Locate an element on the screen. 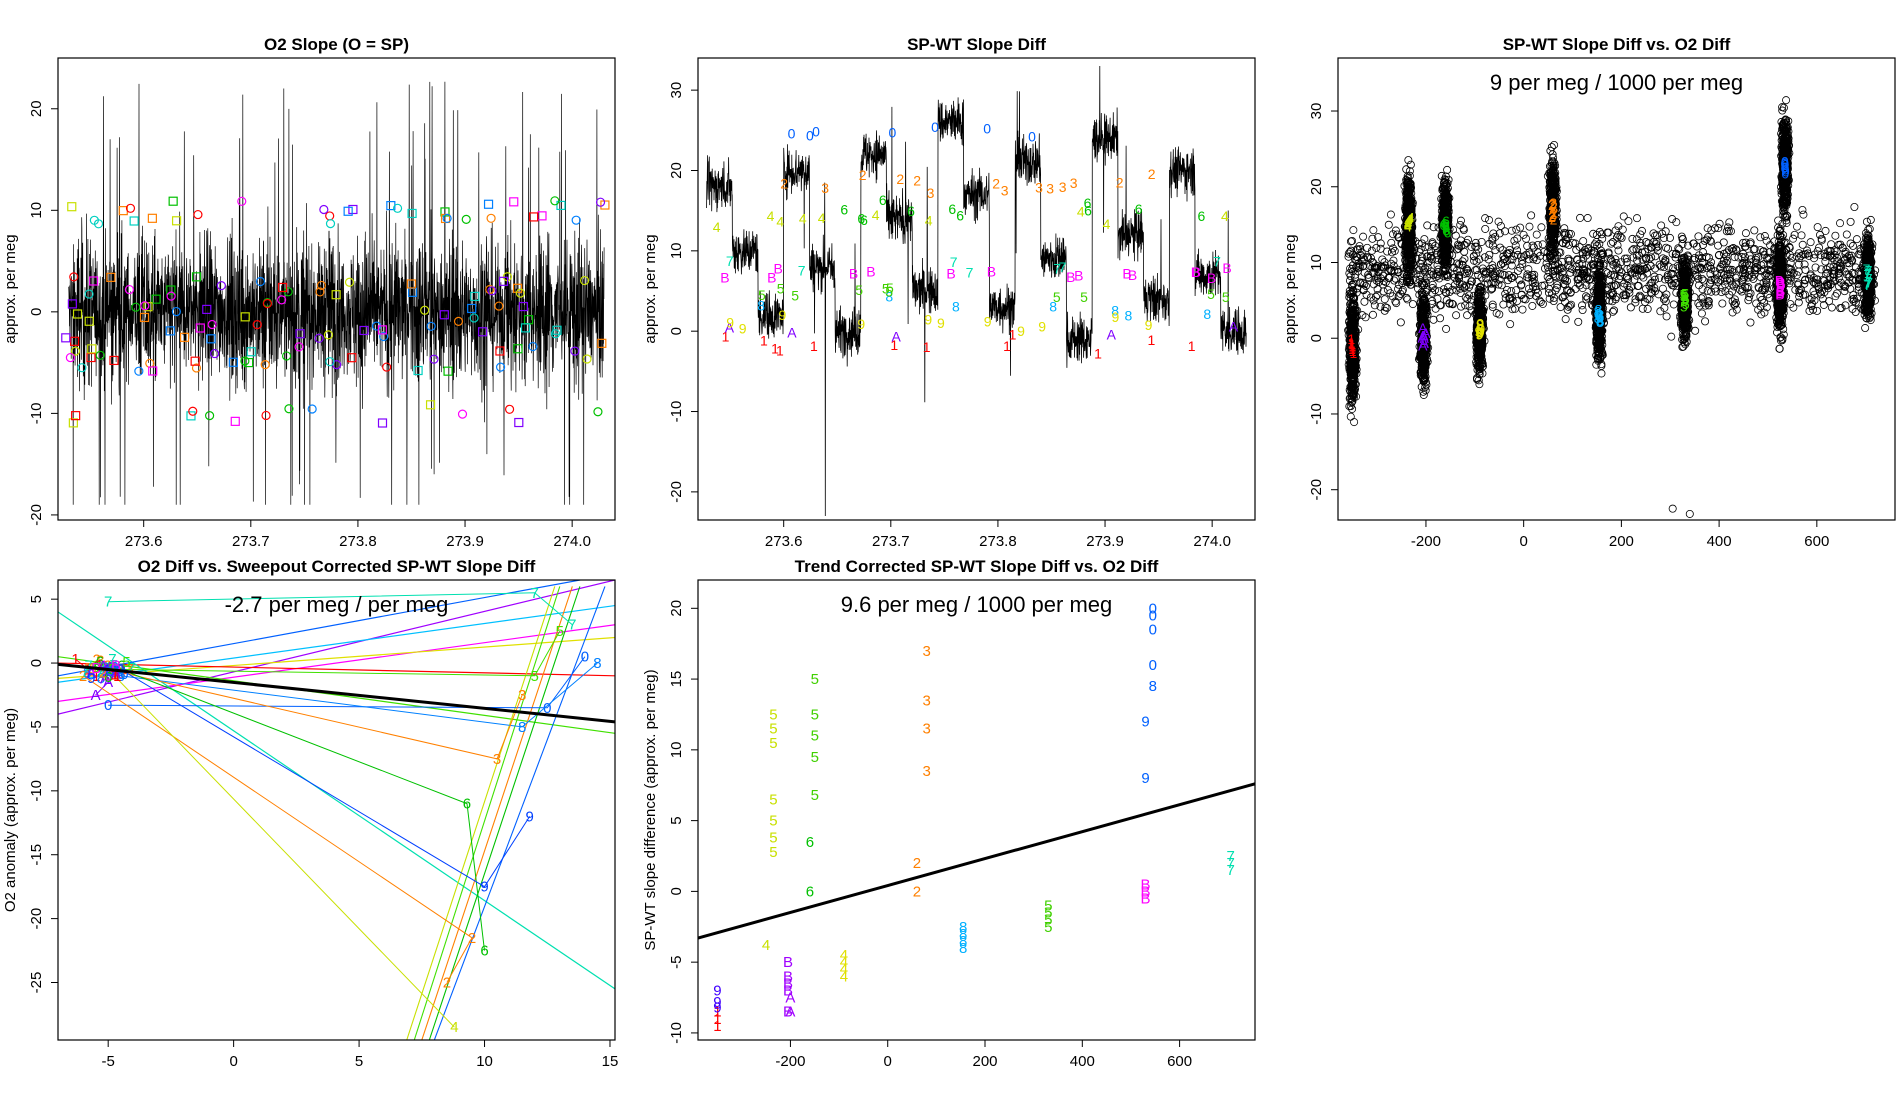  series-label-2: 2 is located at coordinates (1120, 182).